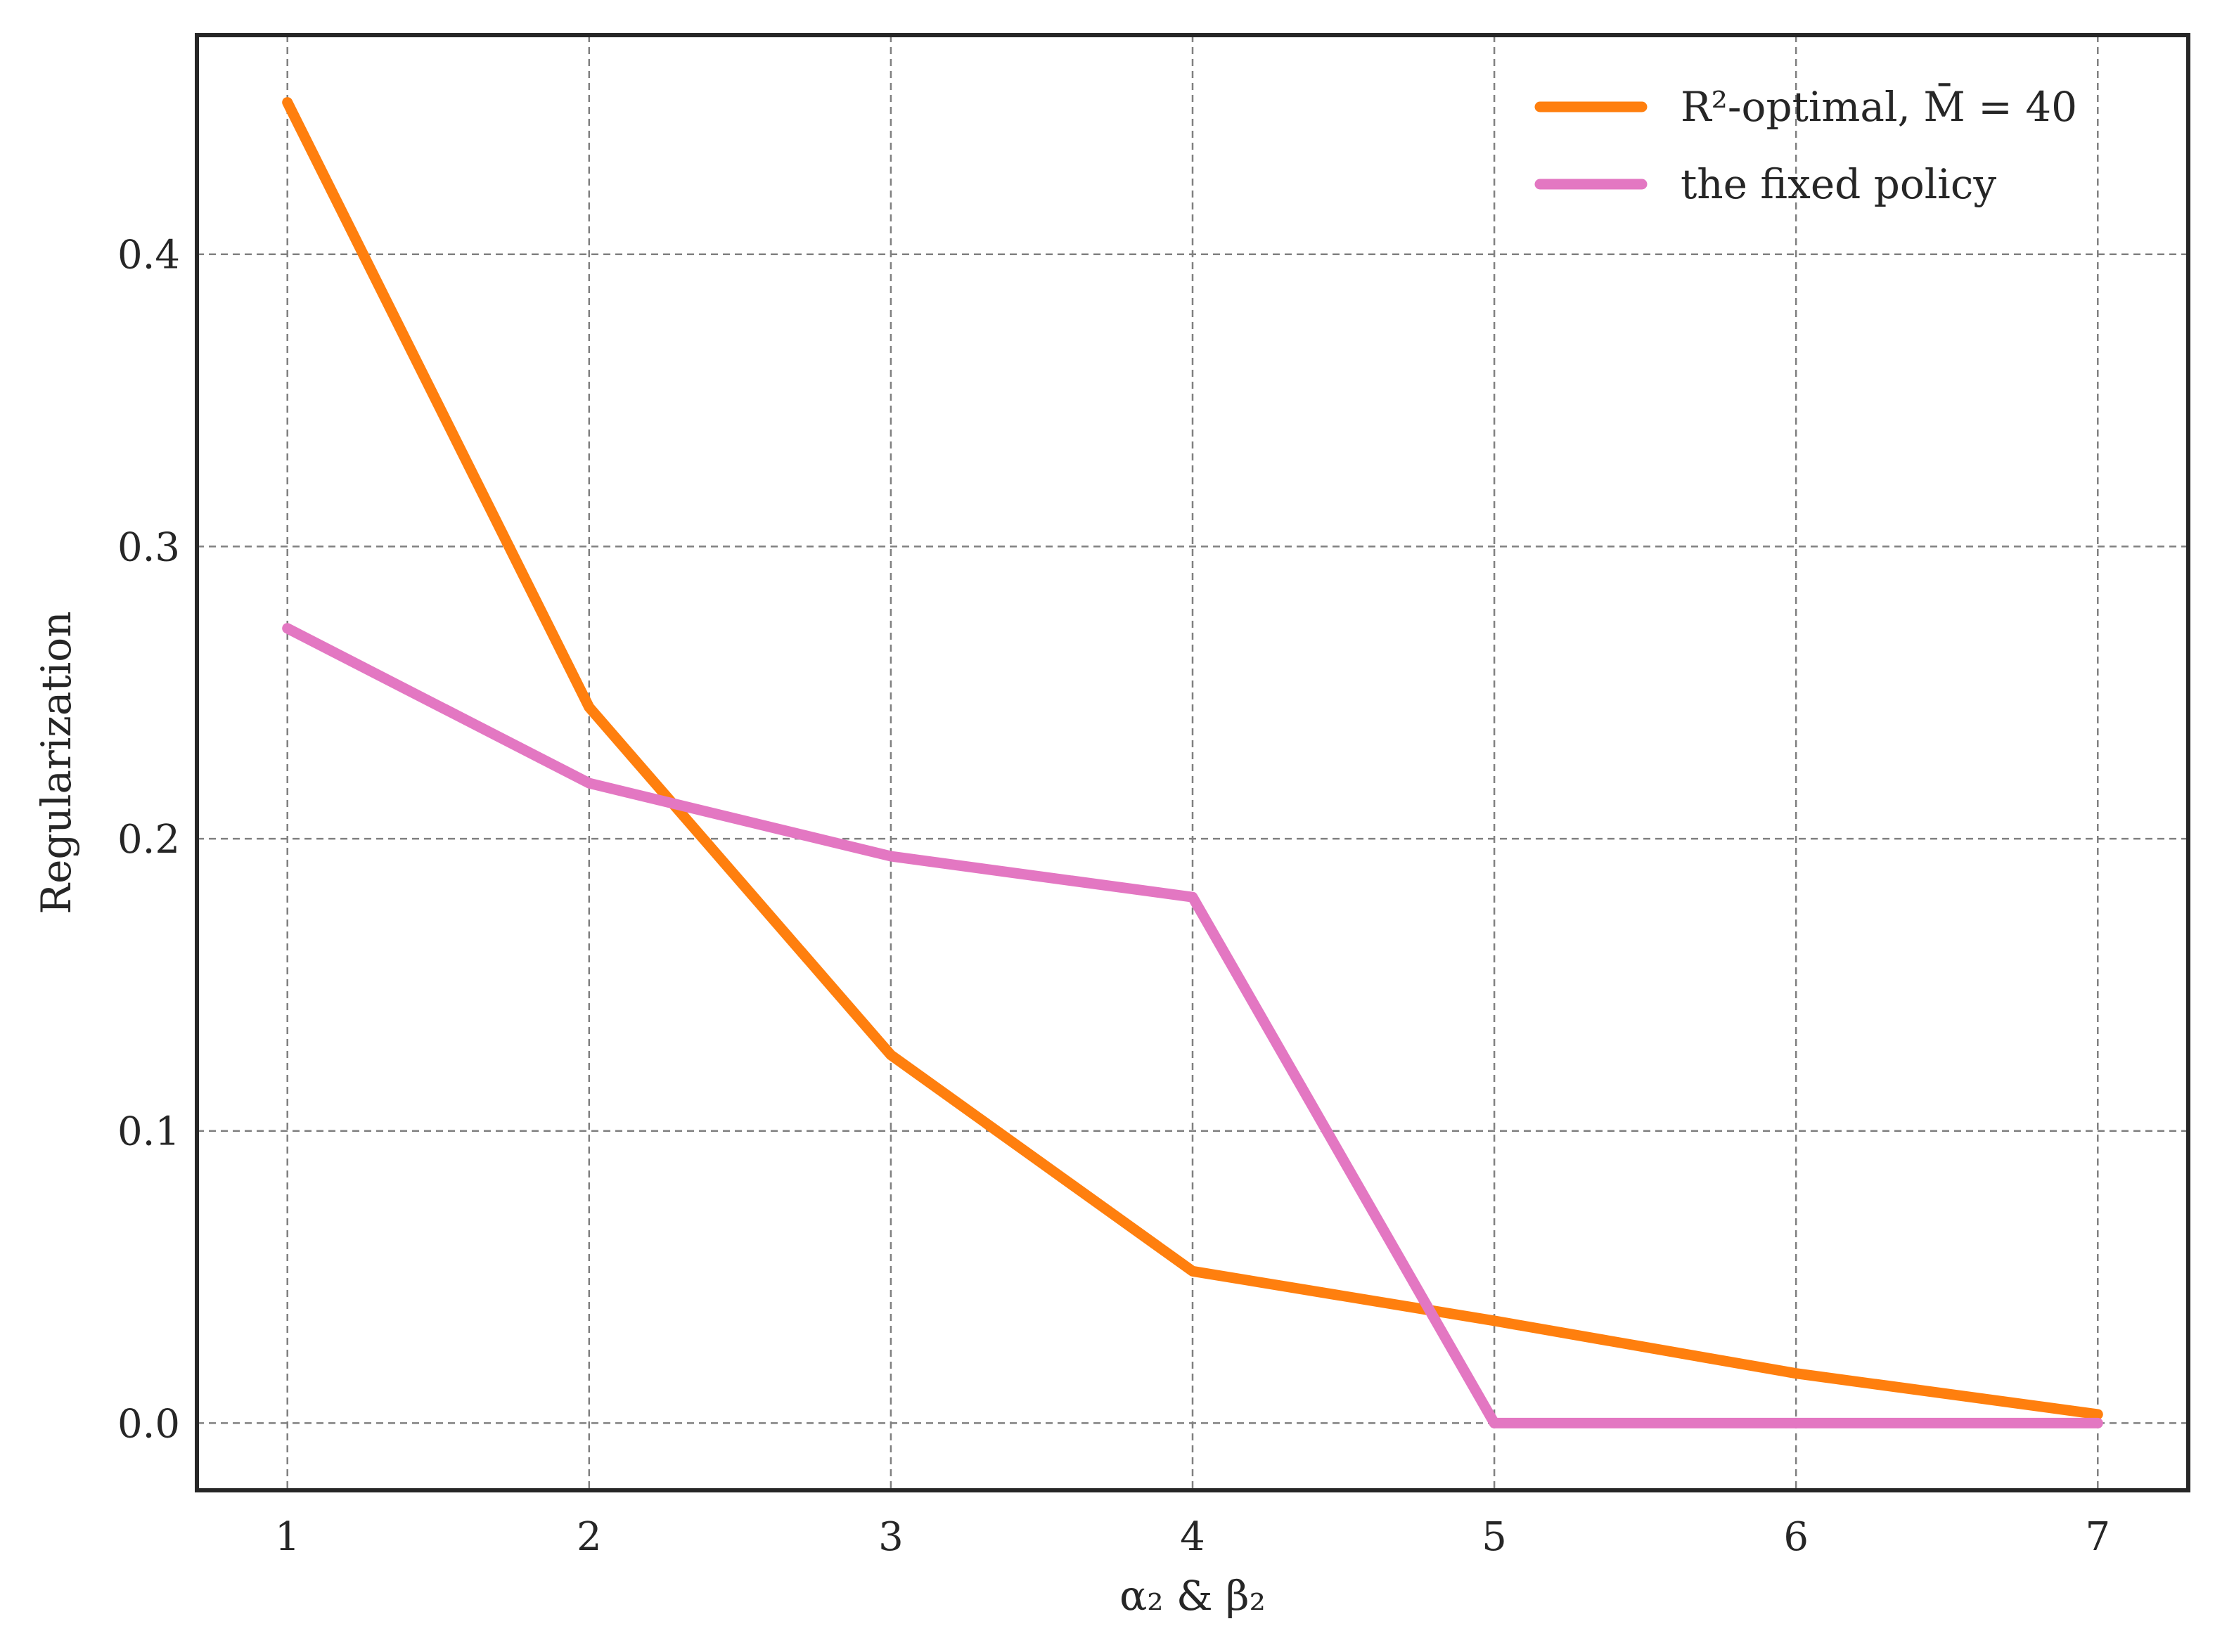 The width and height of the screenshot is (2215, 1652). I want to click on x-axis-label: α₂ & β₂, so click(1192, 1596).